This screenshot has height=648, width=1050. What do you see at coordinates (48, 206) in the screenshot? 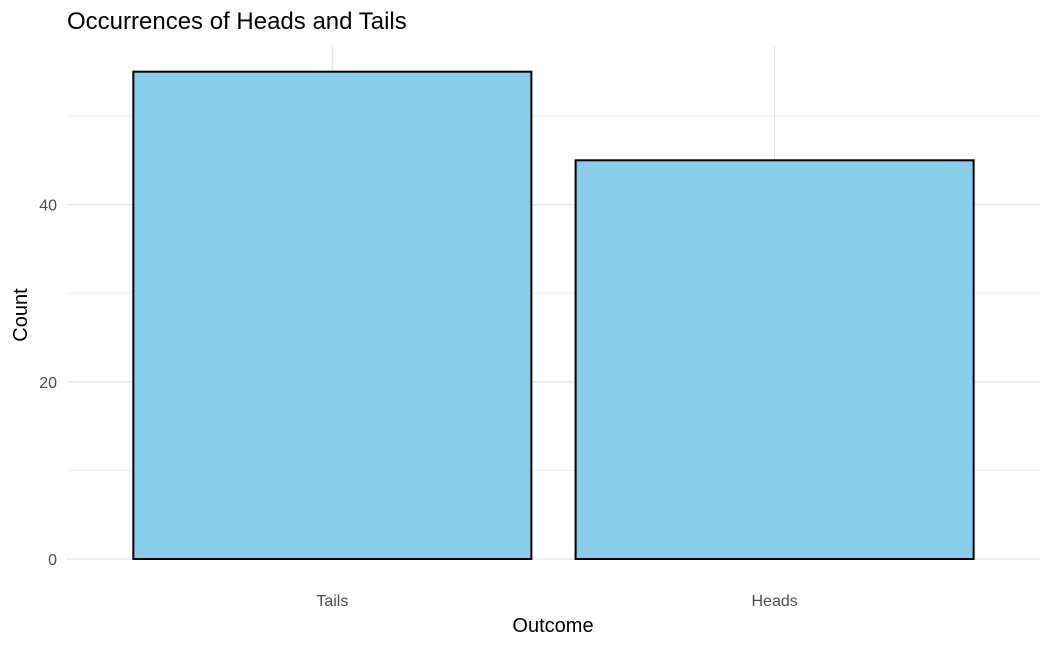
I see `y-tick-label: 40` at bounding box center [48, 206].